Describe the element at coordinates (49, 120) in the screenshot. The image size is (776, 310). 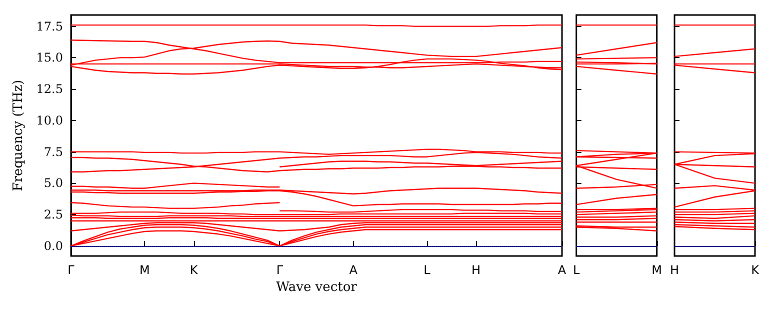
I see `y-tick-label: 10.0` at that location.